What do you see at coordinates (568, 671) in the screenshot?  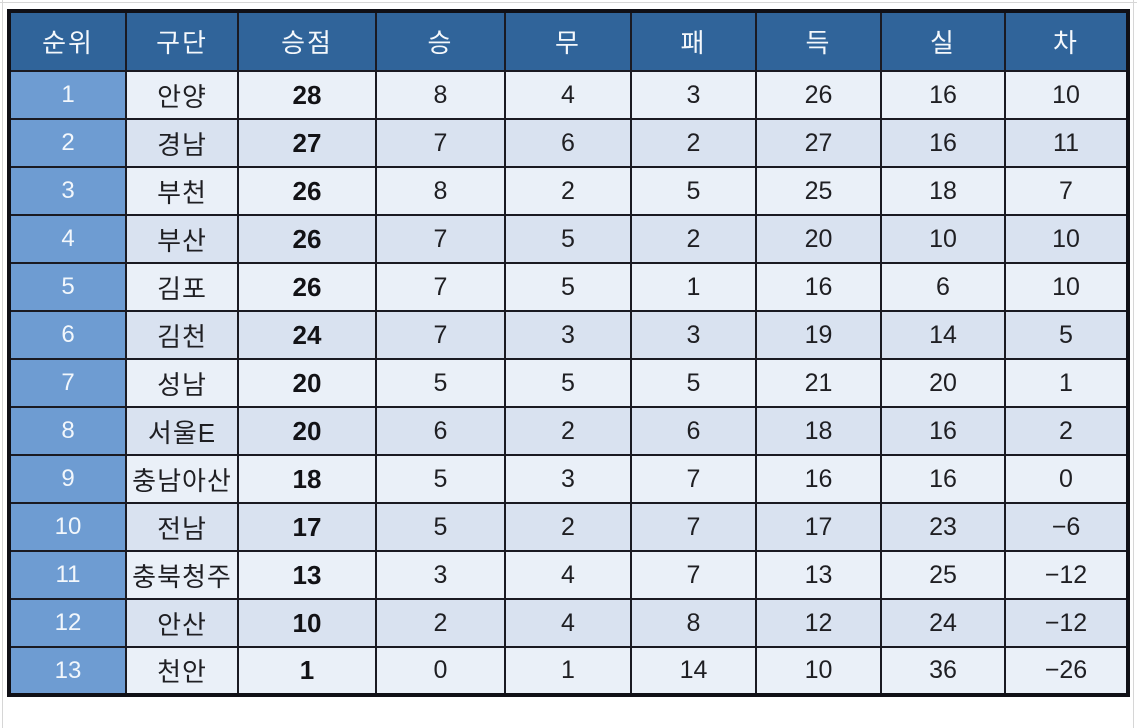 I see `cell-draws: 1` at bounding box center [568, 671].